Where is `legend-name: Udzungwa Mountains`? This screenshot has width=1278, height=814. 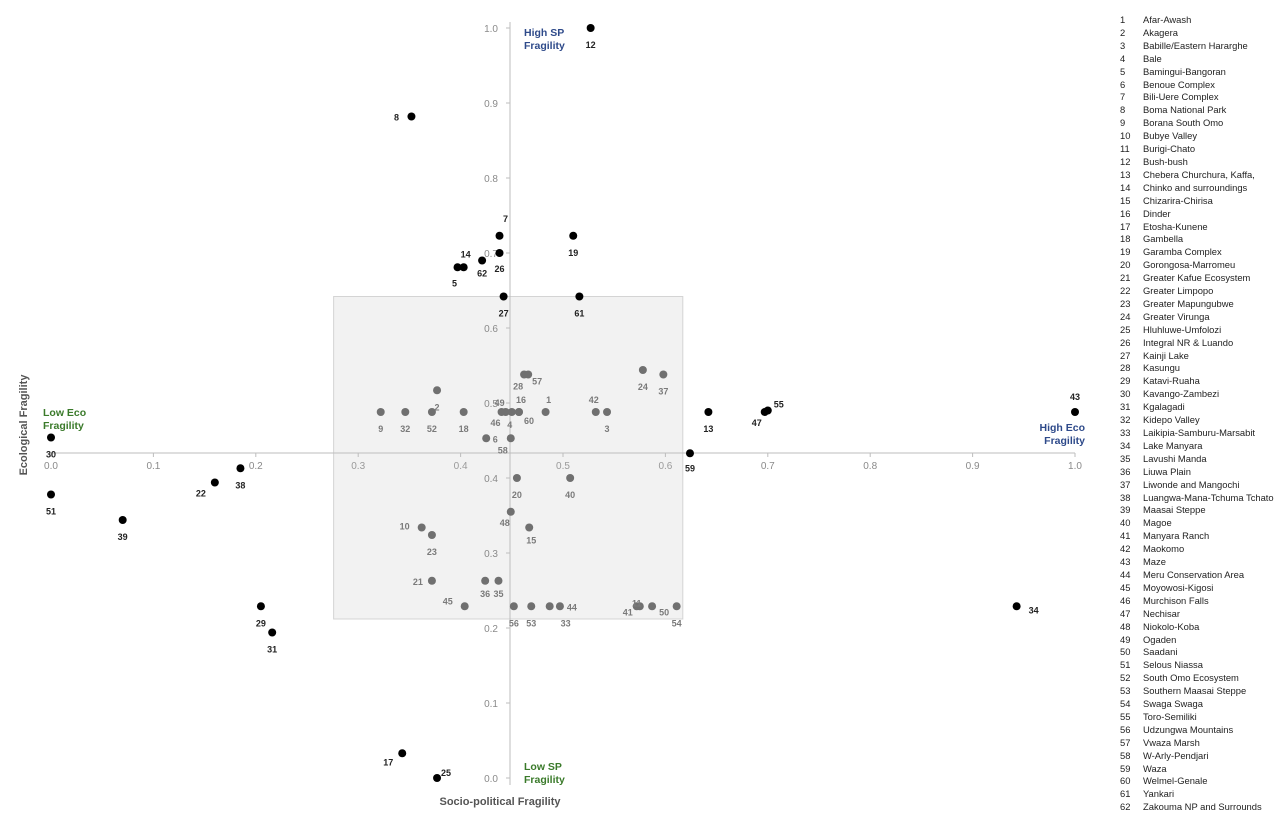
legend-name: Udzungwa Mountains is located at coordinates (1188, 729).